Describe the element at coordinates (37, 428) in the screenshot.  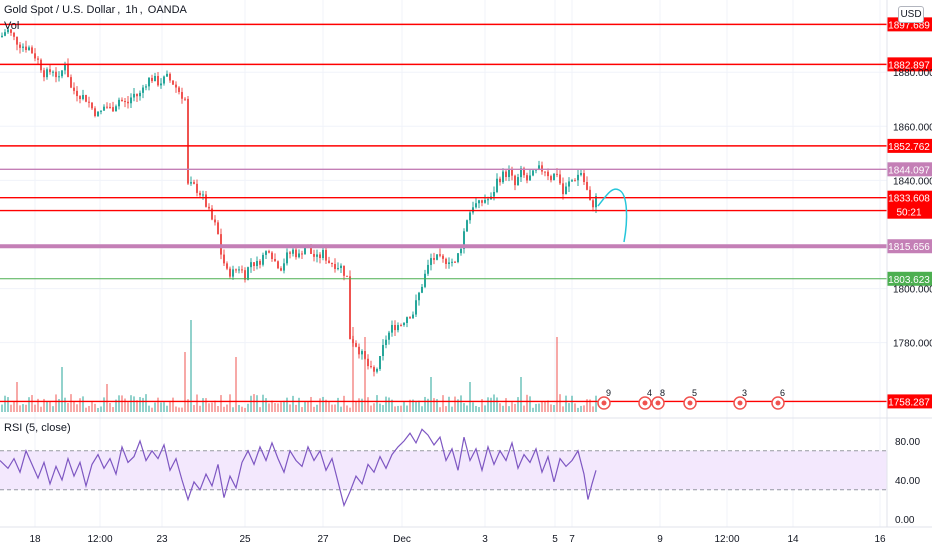
I see `rsi-label: RSI (5, close)` at that location.